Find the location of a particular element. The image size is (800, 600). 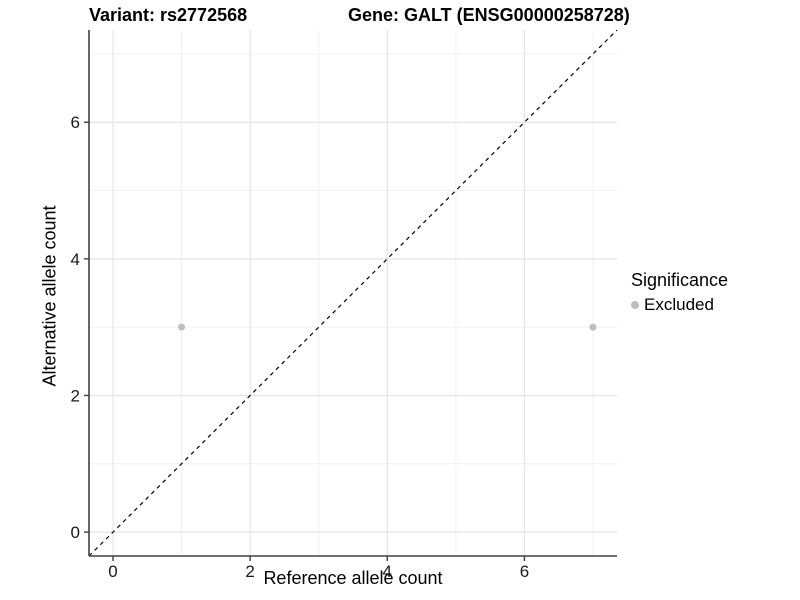

y-axis-title: Alternative allele count is located at coordinates (49, 296).